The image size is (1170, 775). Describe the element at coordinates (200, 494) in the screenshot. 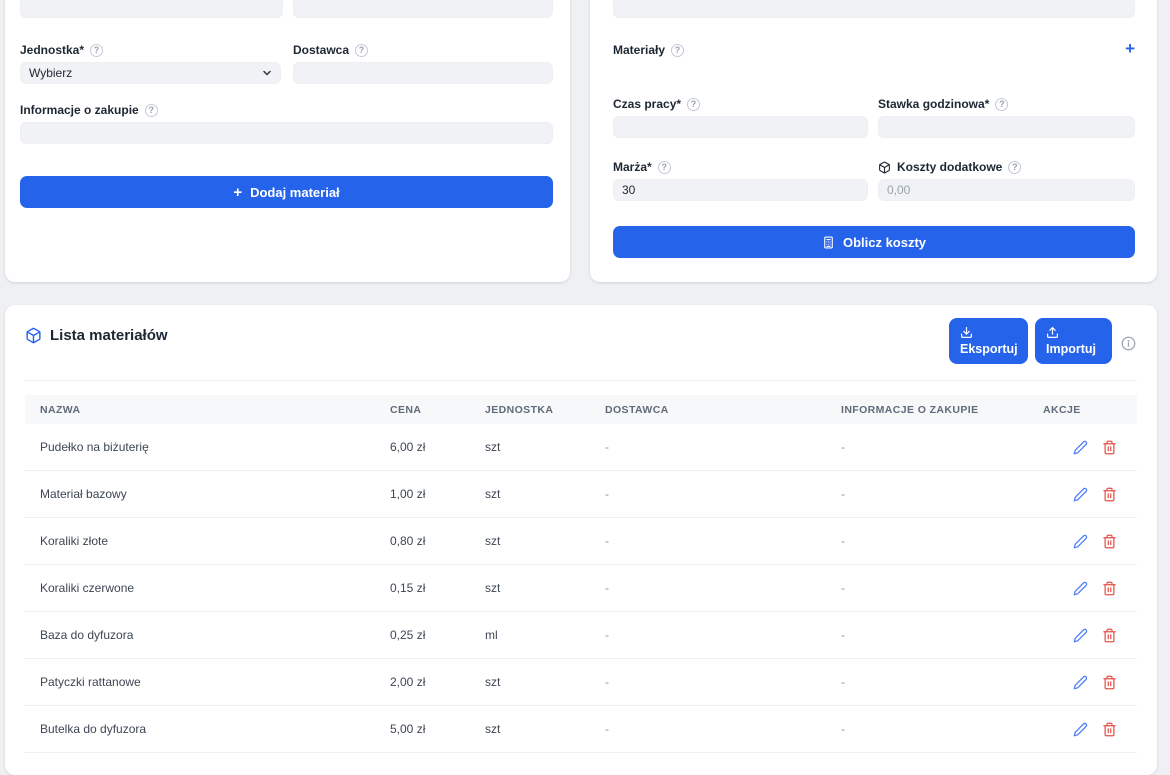

I see `material-name: Materiał bazowy` at that location.